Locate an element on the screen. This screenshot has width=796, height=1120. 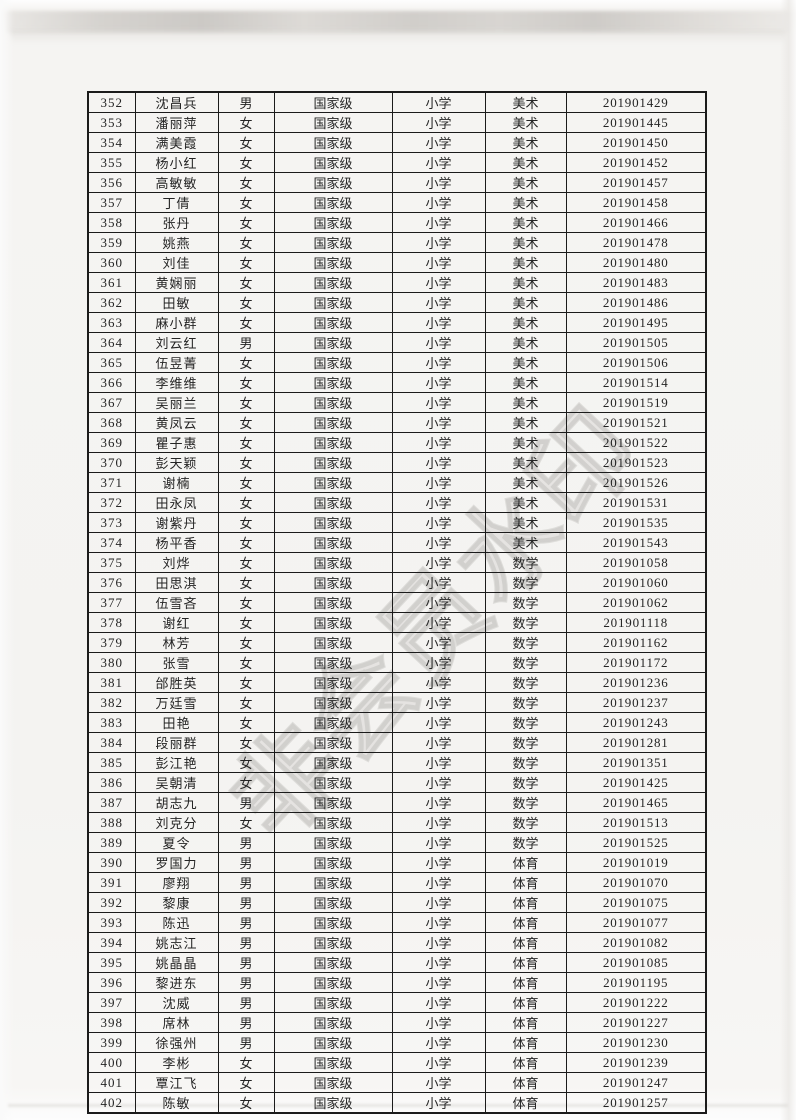
name-cell: 陈敏 is located at coordinates (176, 1103).